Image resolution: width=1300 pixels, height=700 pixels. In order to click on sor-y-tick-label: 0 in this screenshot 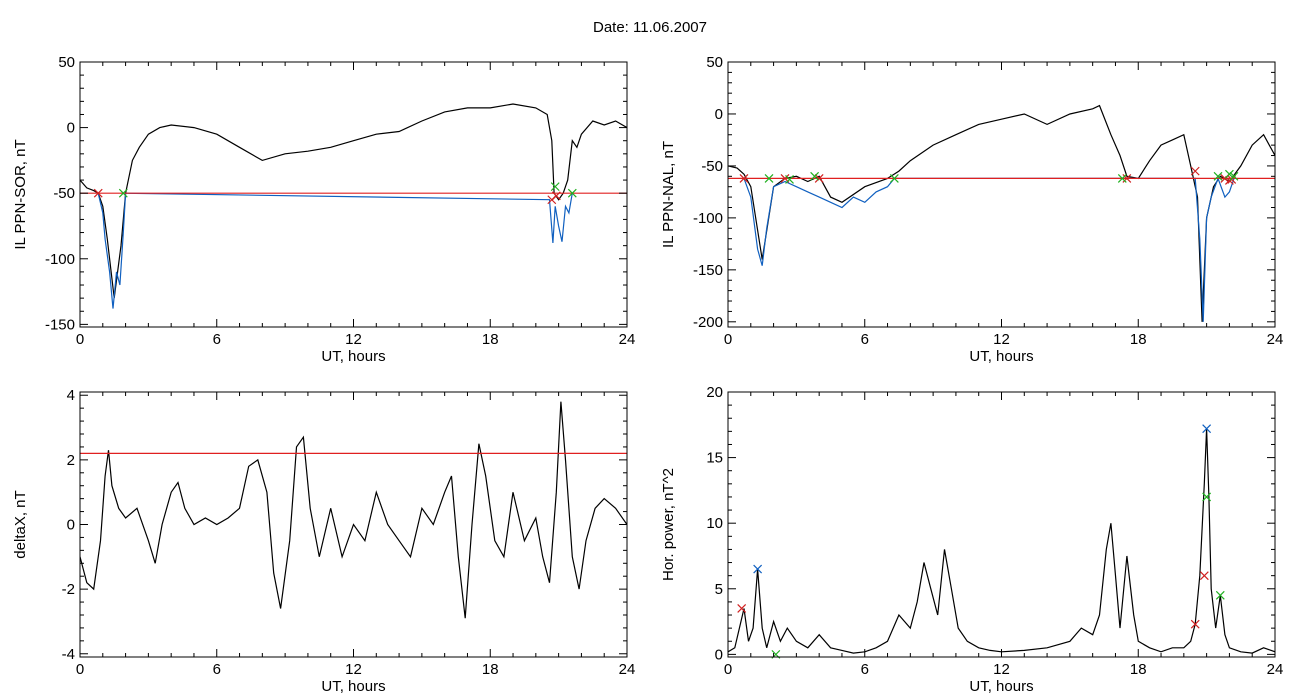, I will do `click(71, 128)`.